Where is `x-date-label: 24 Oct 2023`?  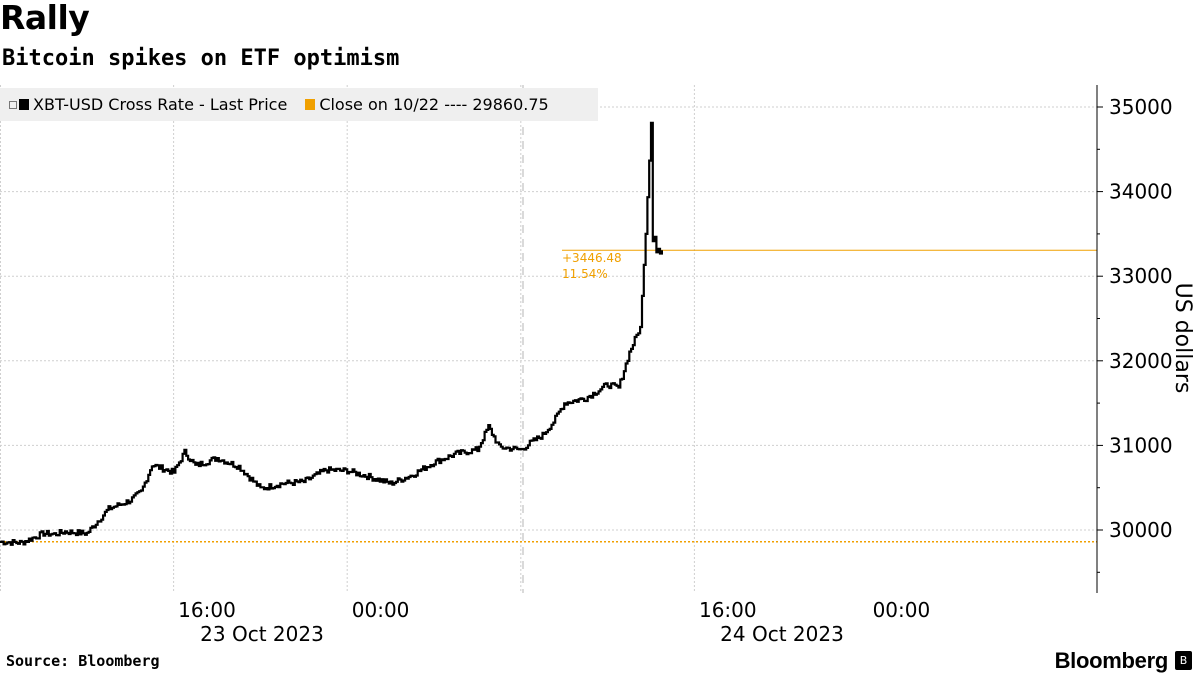
x-date-label: 24 Oct 2023 is located at coordinates (782, 634).